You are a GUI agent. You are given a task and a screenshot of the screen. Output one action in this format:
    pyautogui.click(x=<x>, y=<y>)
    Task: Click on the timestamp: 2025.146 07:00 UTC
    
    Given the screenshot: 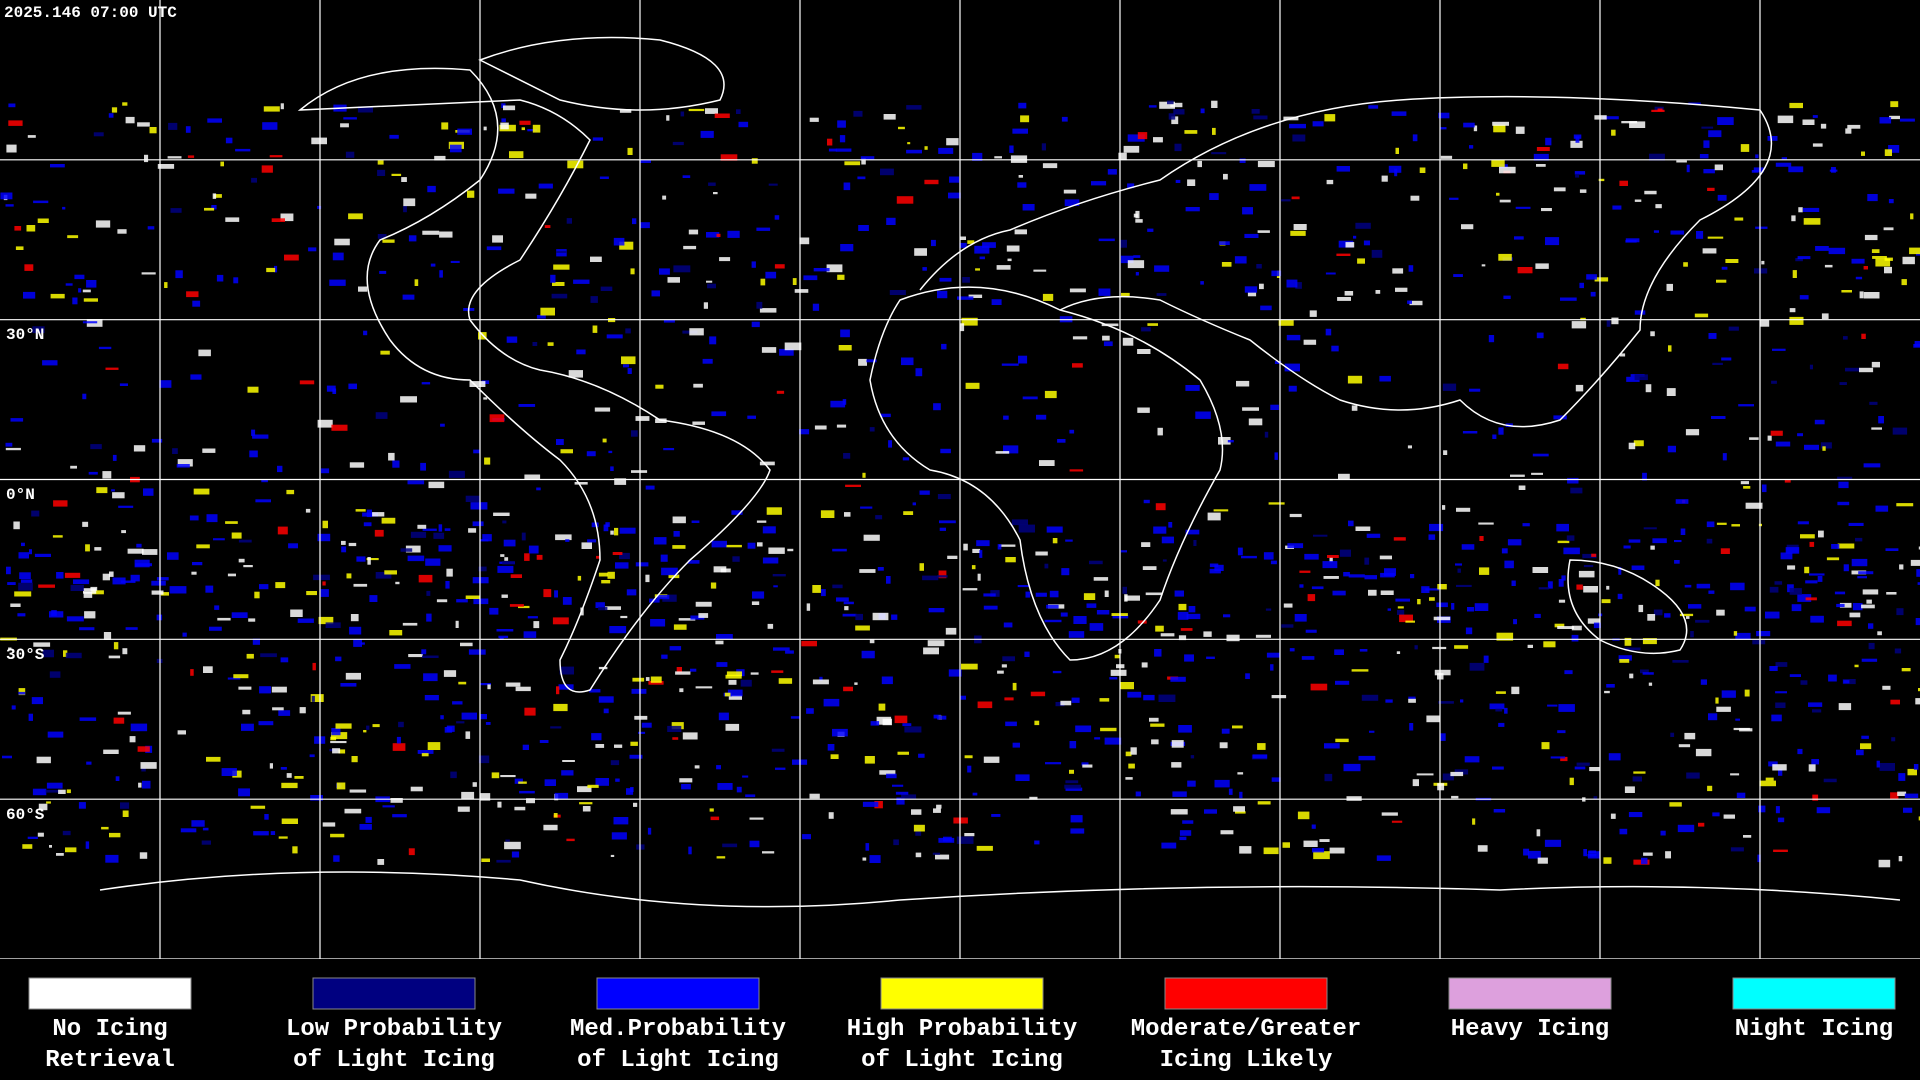 What is the action you would take?
    pyautogui.click(x=90, y=13)
    